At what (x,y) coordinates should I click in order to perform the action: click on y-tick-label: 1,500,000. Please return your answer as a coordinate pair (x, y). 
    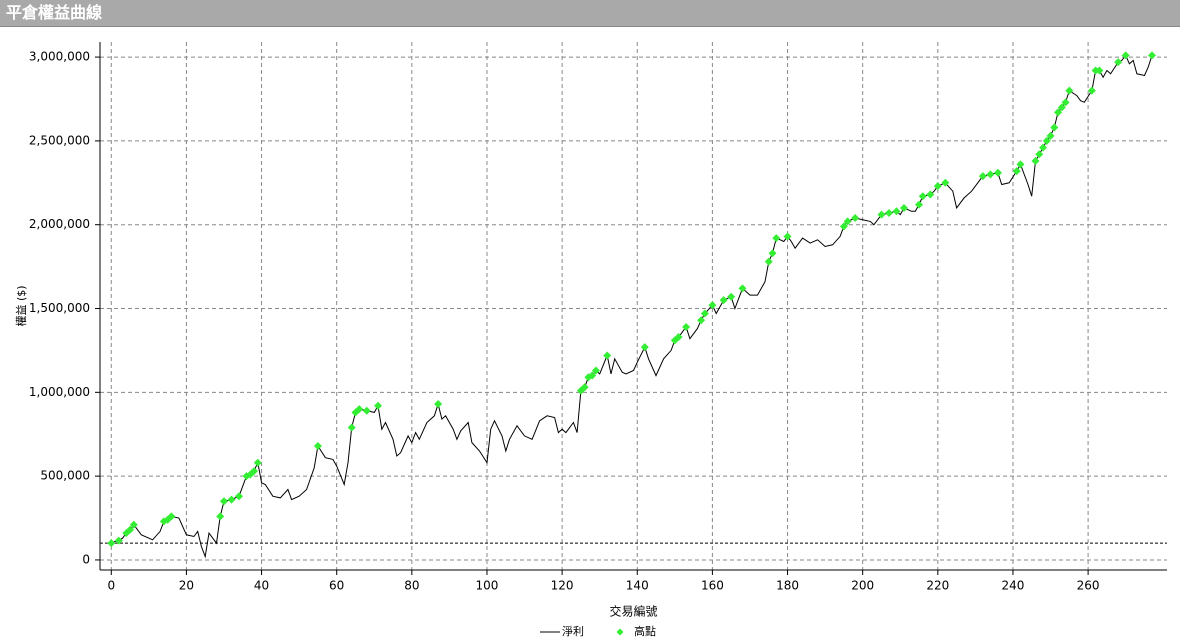
    Looking at the image, I should click on (59, 308).